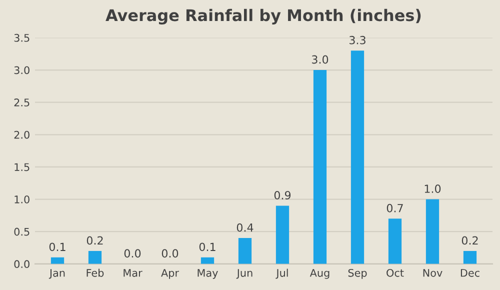  Describe the element at coordinates (244, 274) in the screenshot. I see `x-tick-label: Jun` at that location.